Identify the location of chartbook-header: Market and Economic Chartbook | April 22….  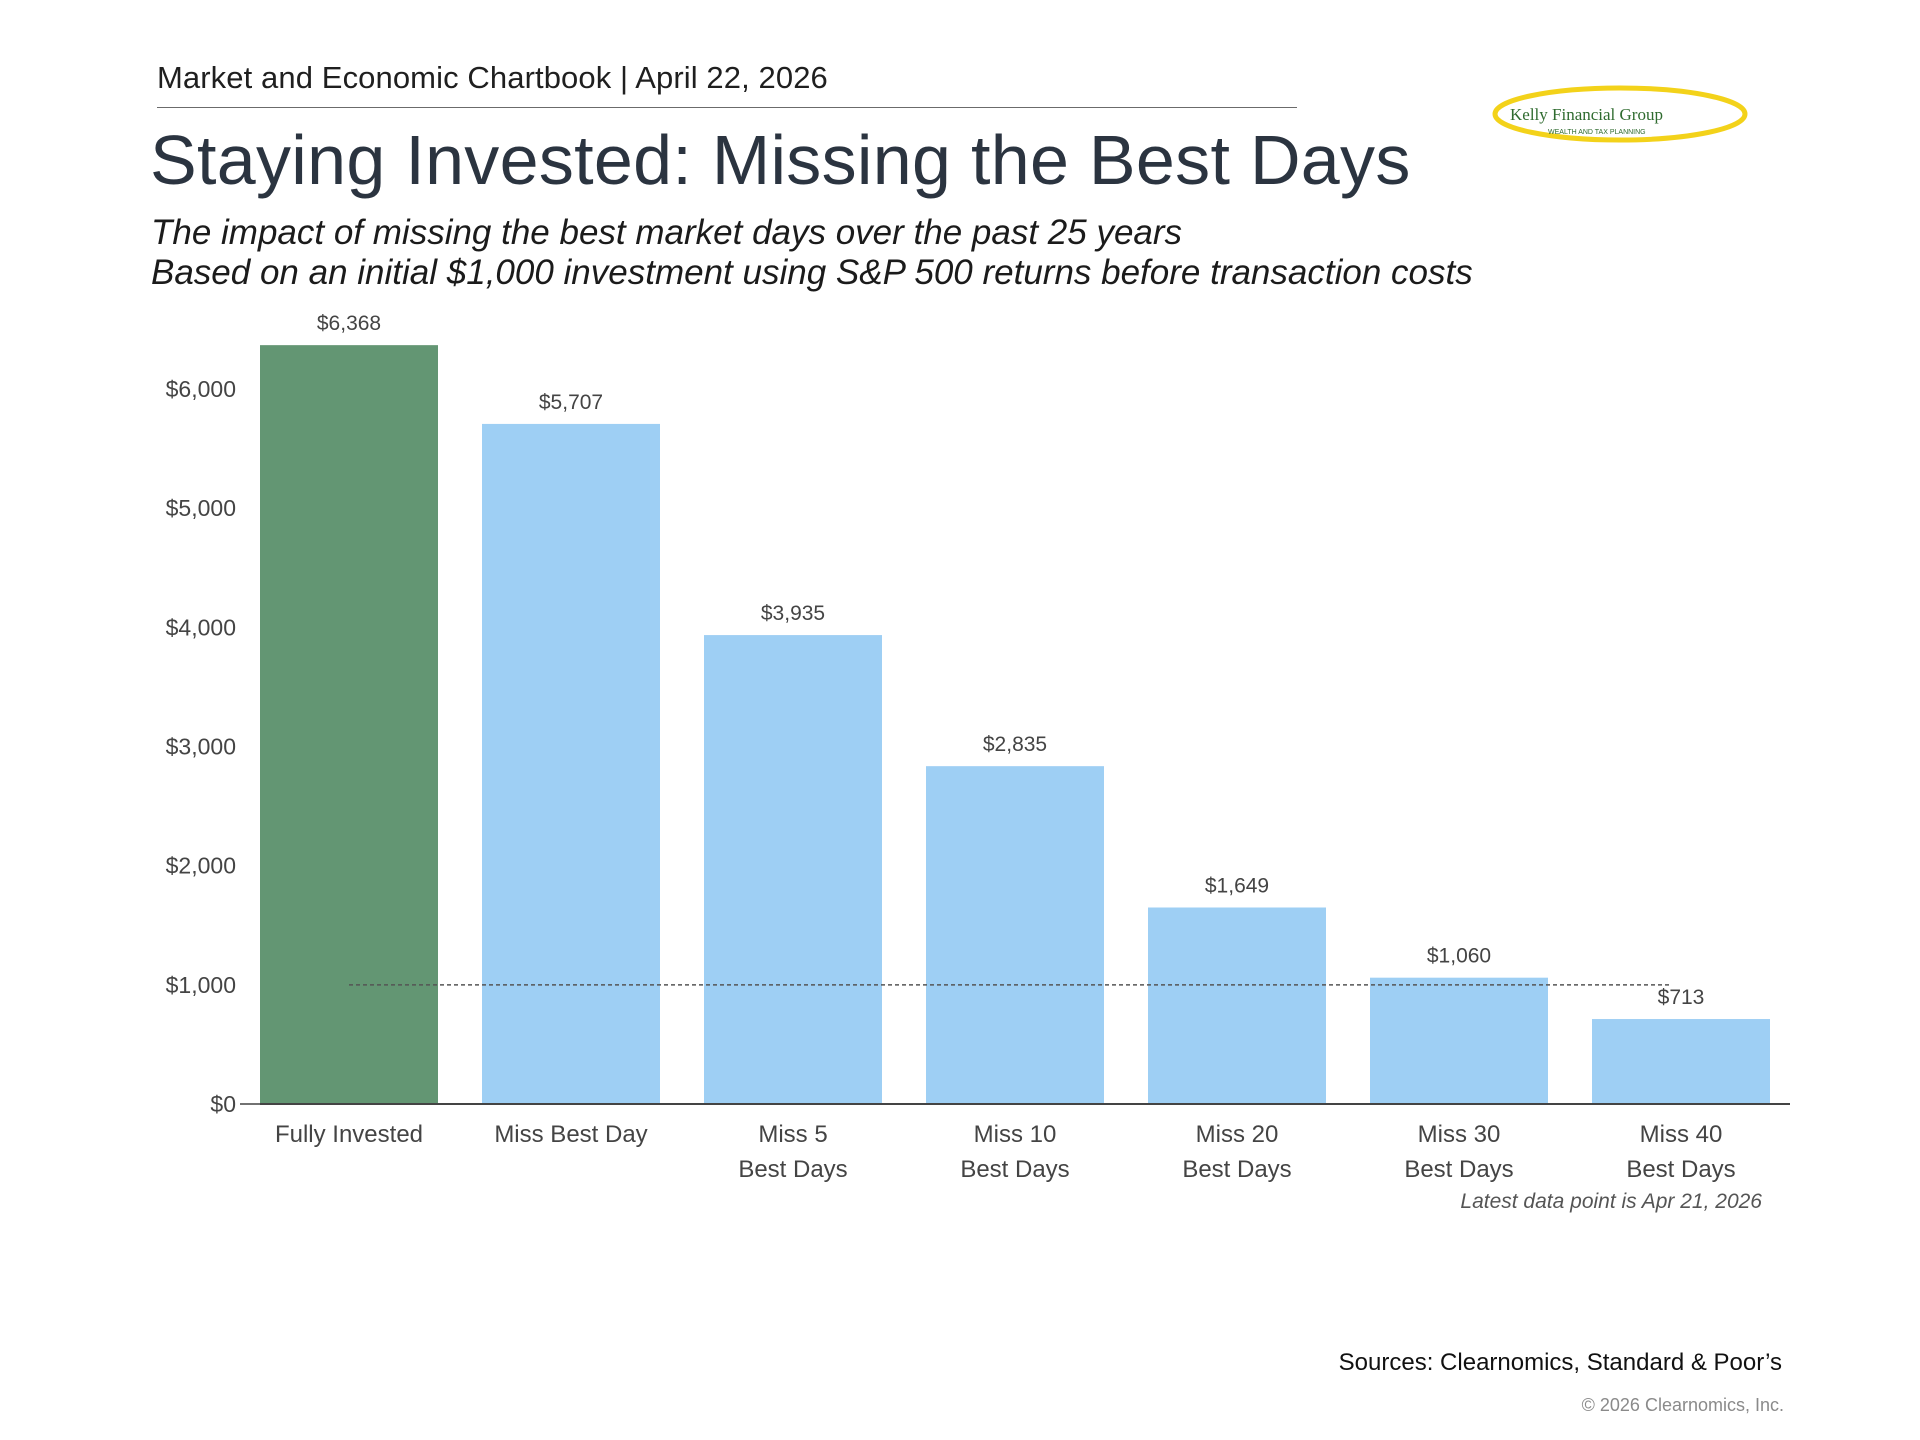
(492, 77).